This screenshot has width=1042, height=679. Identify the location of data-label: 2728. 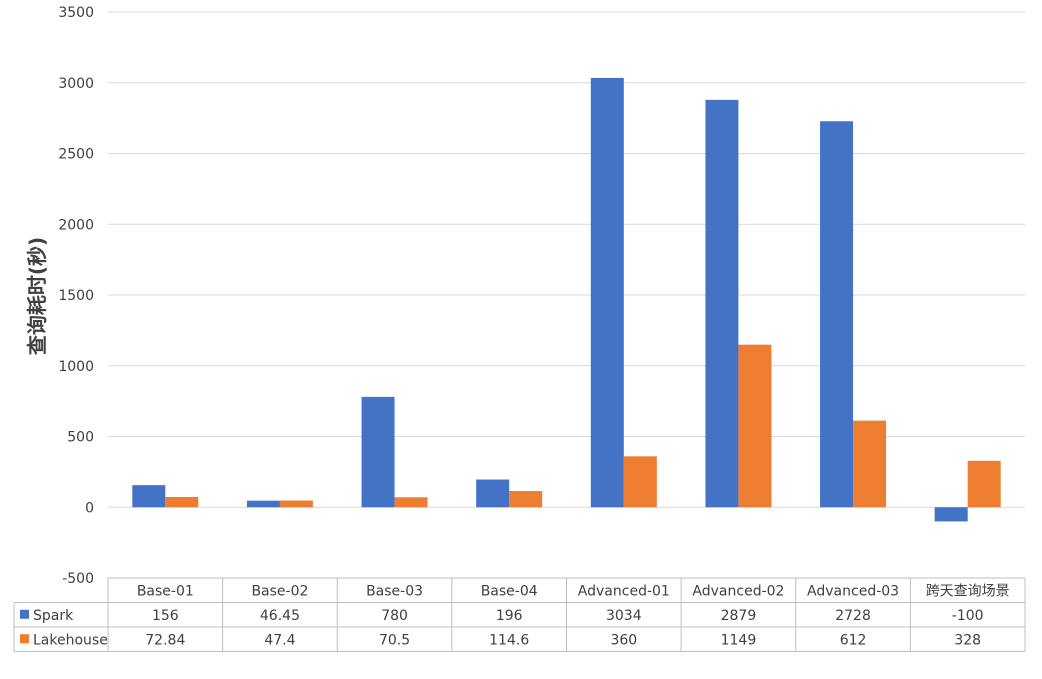
(853, 616).